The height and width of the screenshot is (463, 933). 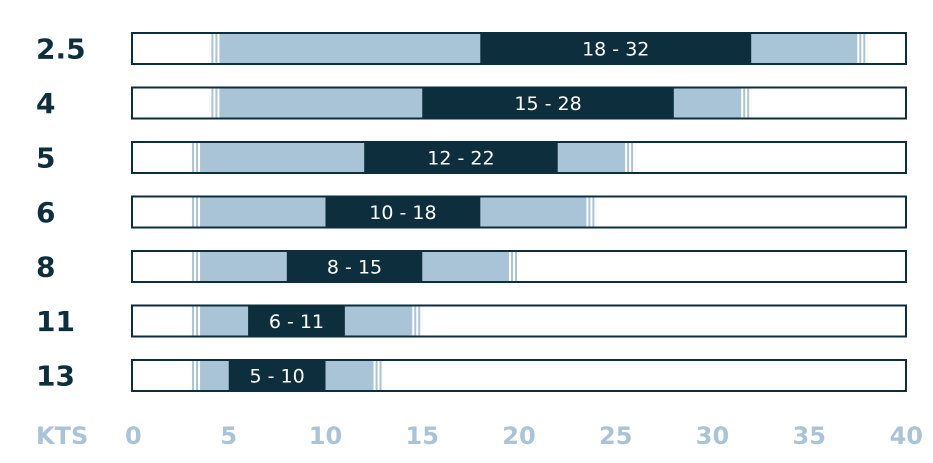 I want to click on ideal-range-label: 12 - 22, so click(x=460, y=159).